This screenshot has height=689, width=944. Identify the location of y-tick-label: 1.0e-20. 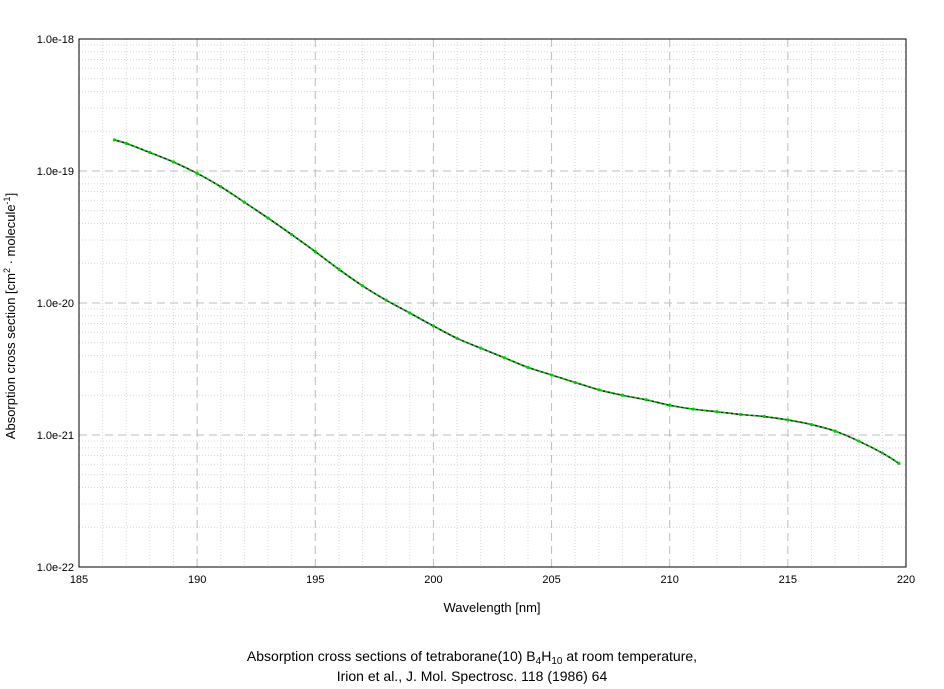
(55, 304).